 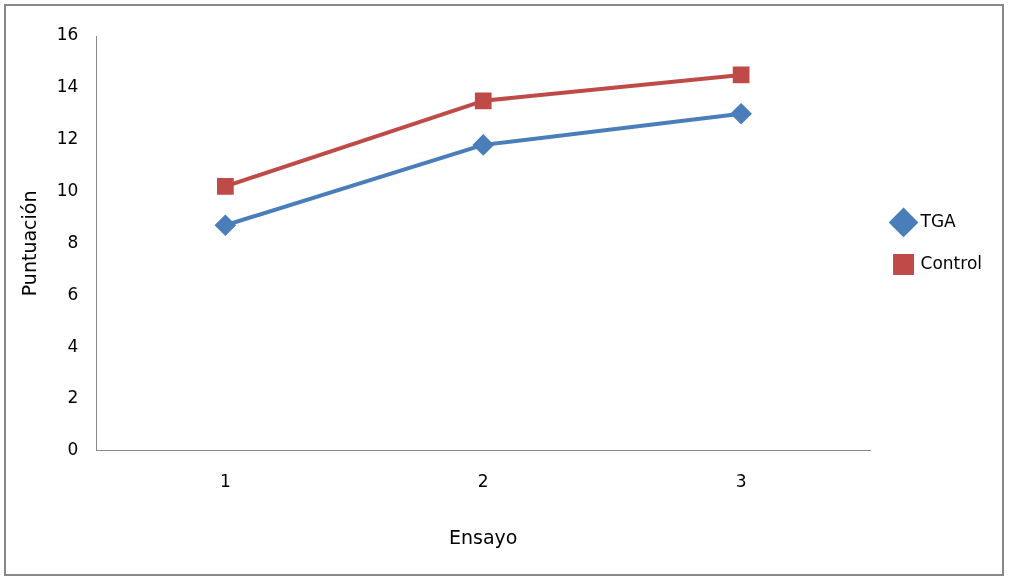 What do you see at coordinates (483, 536) in the screenshot?
I see `x-axis-title: Ensayo` at bounding box center [483, 536].